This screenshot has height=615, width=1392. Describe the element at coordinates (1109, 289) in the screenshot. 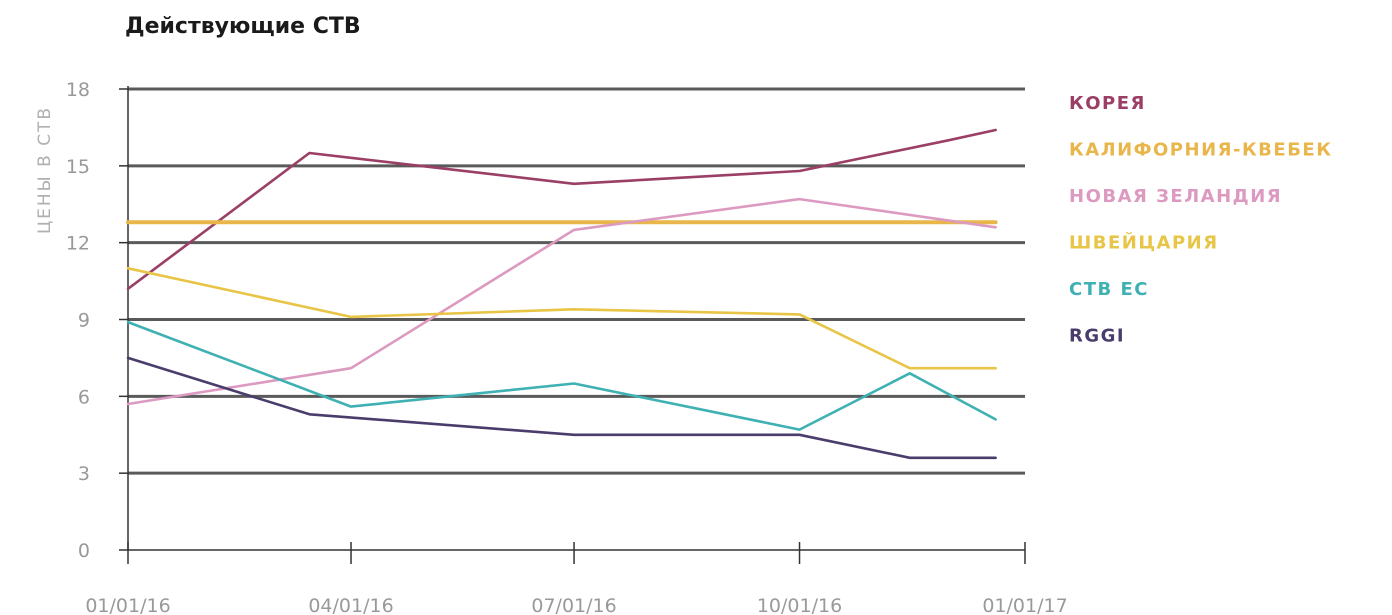

I see `legend-item: СТВ ЕС` at that location.